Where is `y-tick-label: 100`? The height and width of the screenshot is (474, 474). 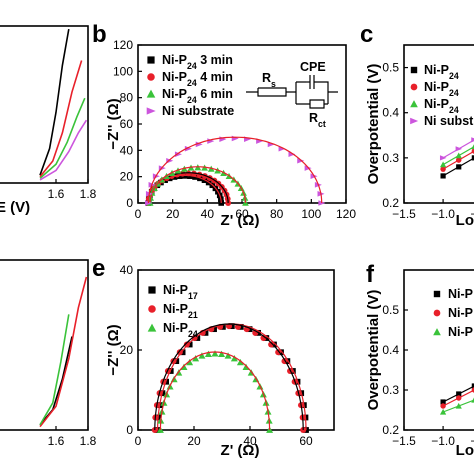
y-tick-label: 100 is located at coordinates (123, 71).